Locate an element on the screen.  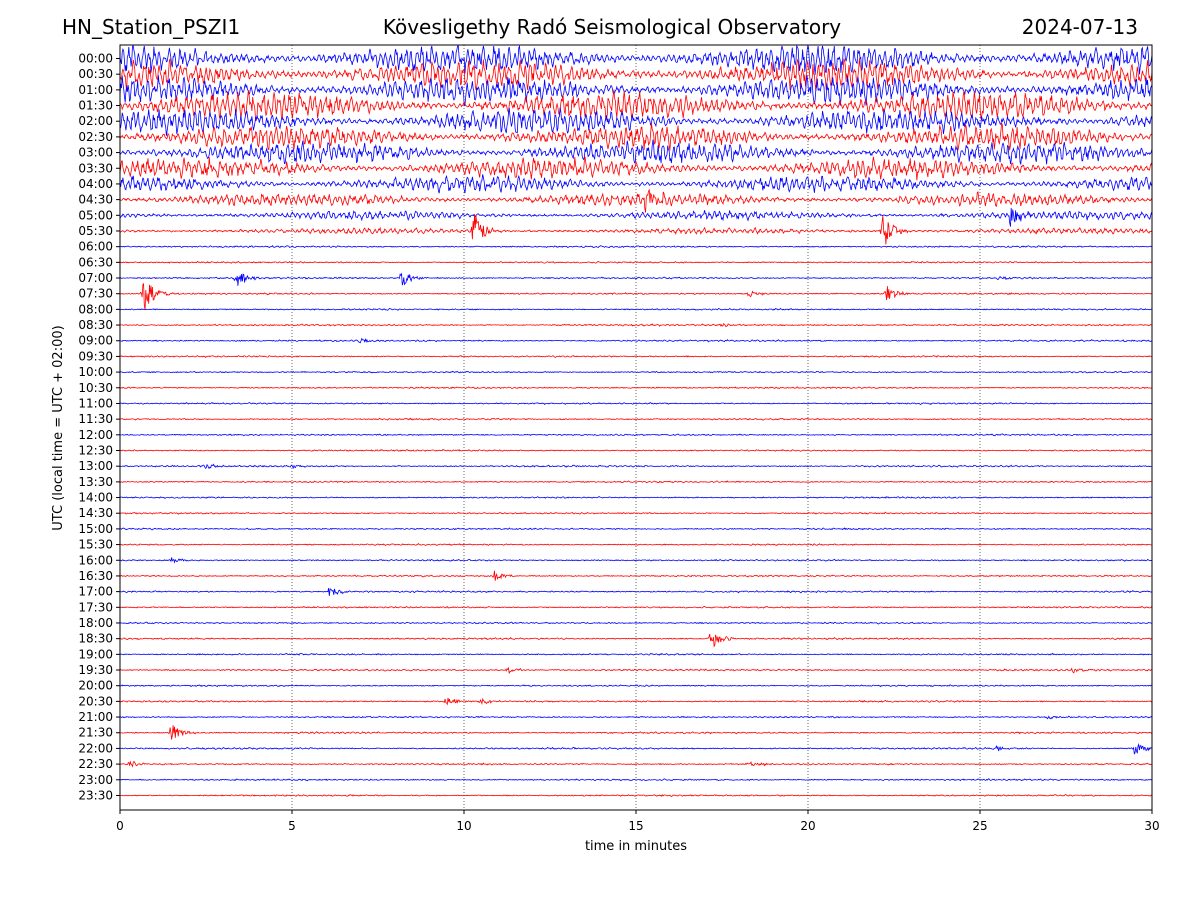
y-tick-label-1730: 17:30 is located at coordinates (95, 607).